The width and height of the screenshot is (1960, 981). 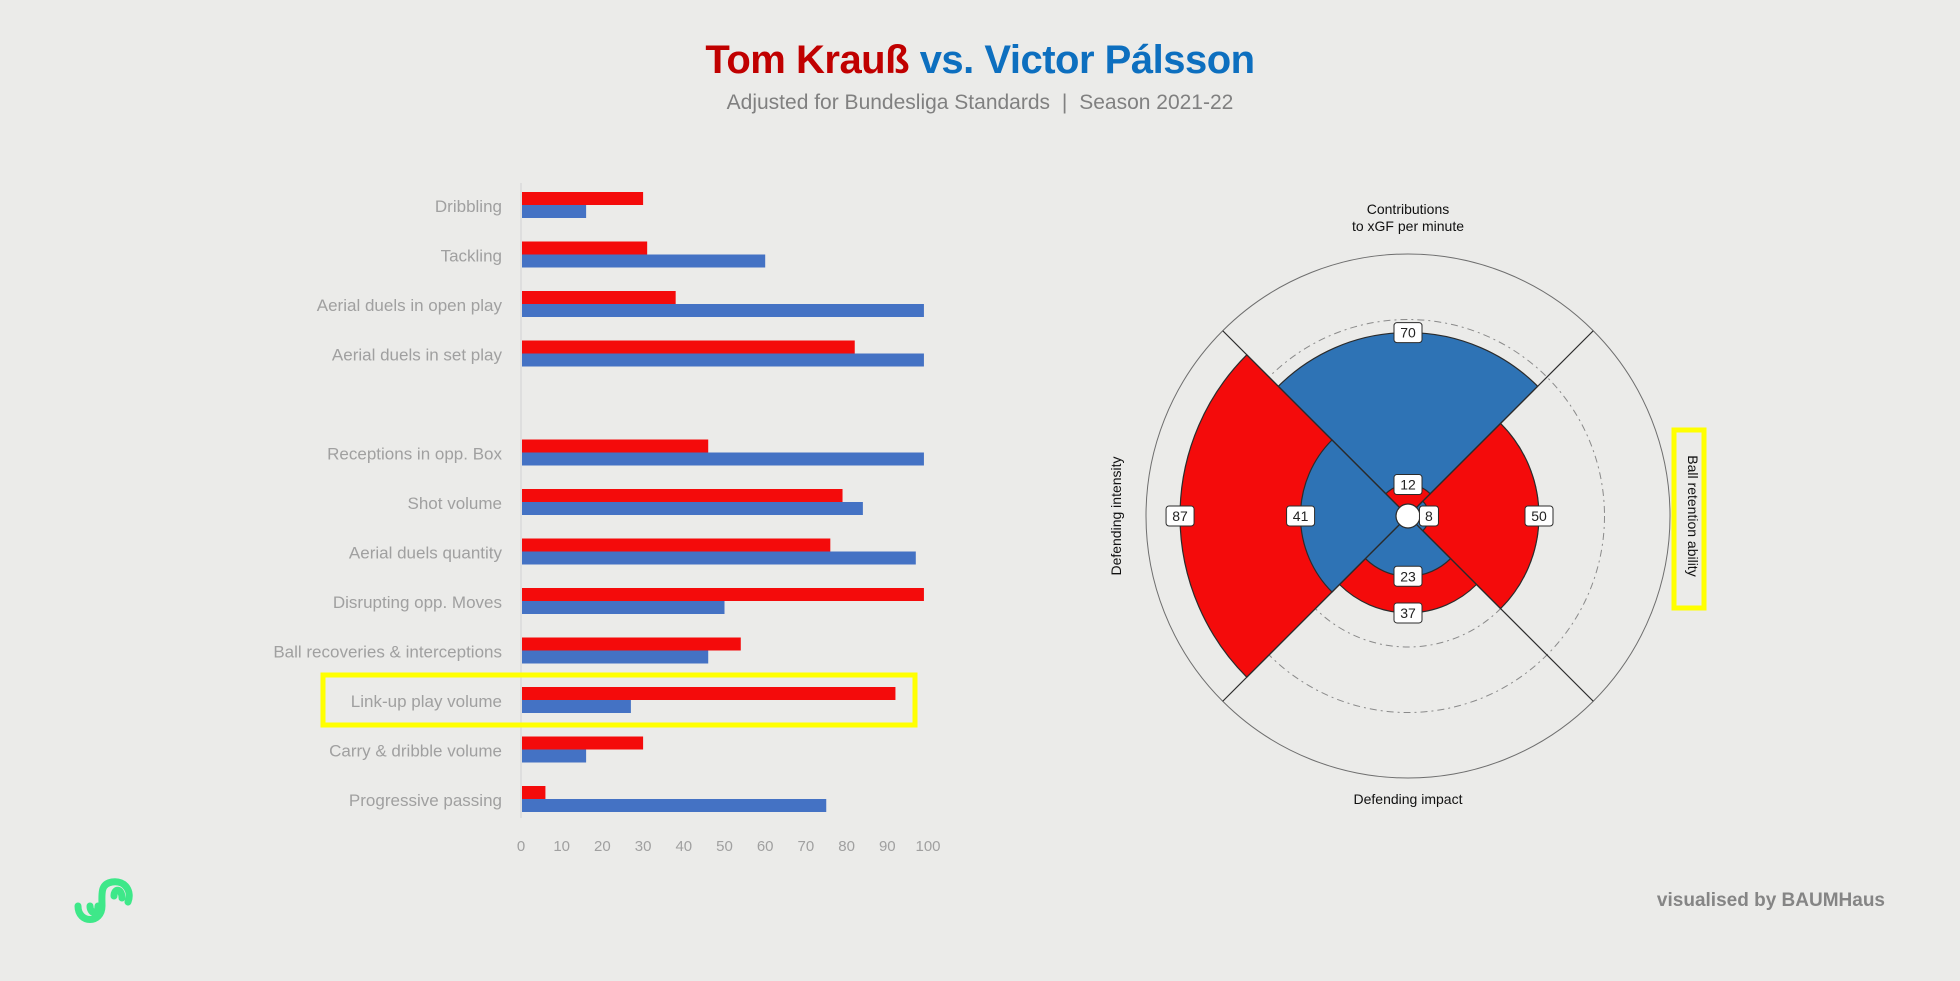 What do you see at coordinates (417, 355) in the screenshot?
I see `category-label: Aerial duels in set play` at bounding box center [417, 355].